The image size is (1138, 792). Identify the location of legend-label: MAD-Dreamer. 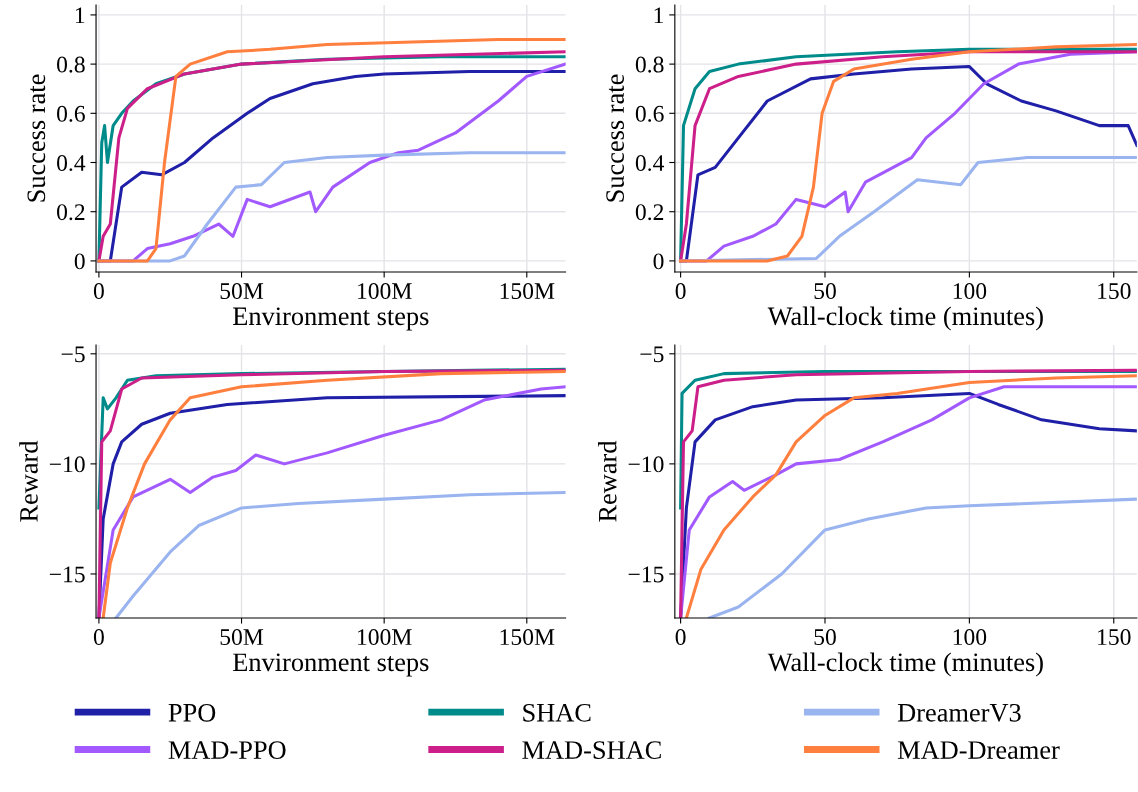
(978, 750).